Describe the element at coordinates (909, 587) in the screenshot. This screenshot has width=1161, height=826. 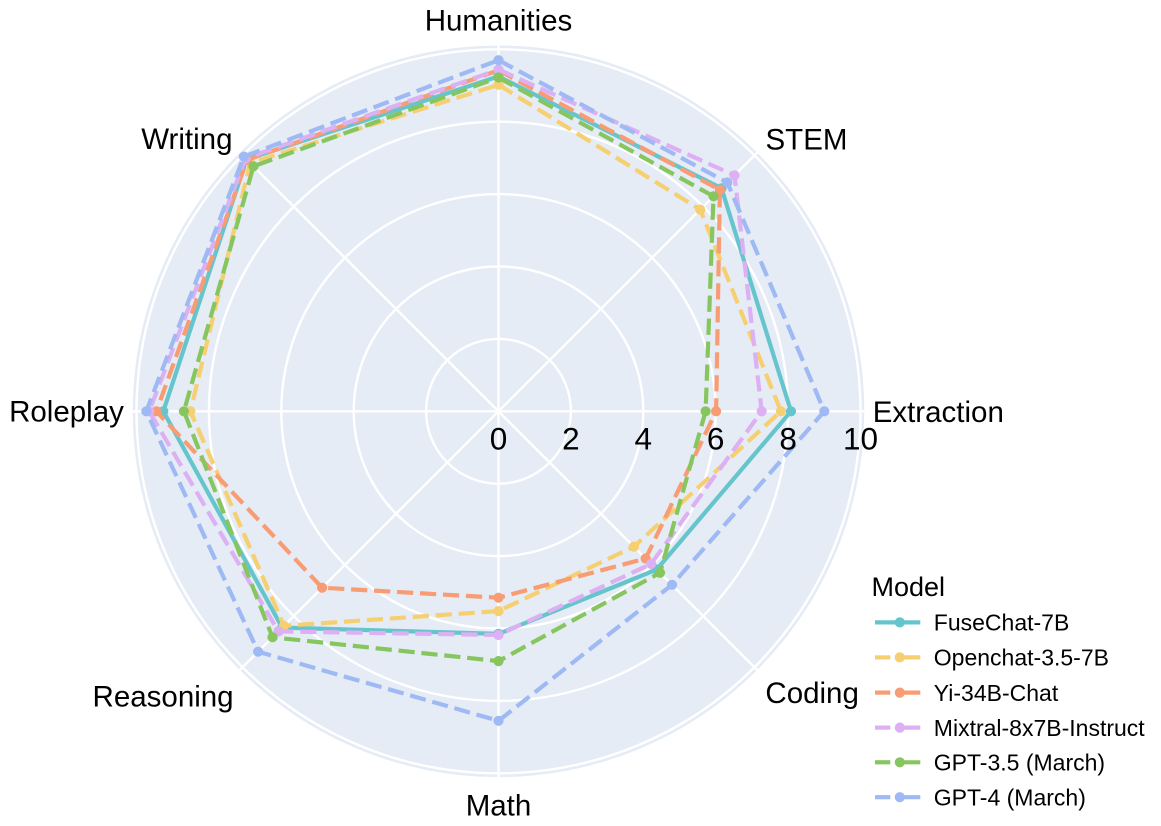
I see `svg-text: Model` at that location.